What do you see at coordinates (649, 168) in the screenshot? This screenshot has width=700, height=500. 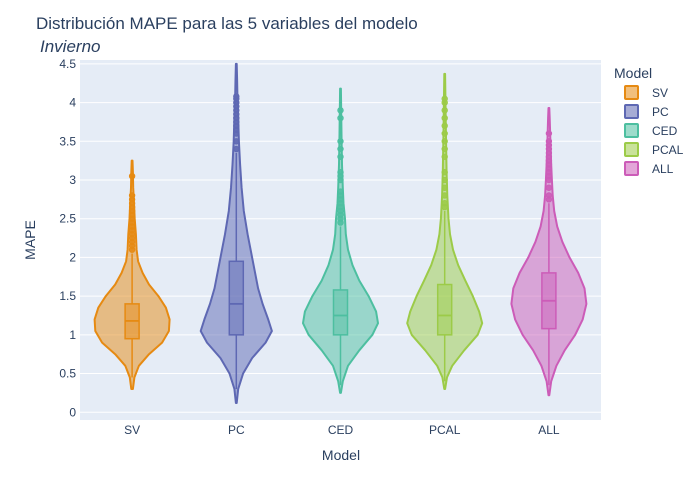 I see `legend-item-all: ALL` at bounding box center [649, 168].